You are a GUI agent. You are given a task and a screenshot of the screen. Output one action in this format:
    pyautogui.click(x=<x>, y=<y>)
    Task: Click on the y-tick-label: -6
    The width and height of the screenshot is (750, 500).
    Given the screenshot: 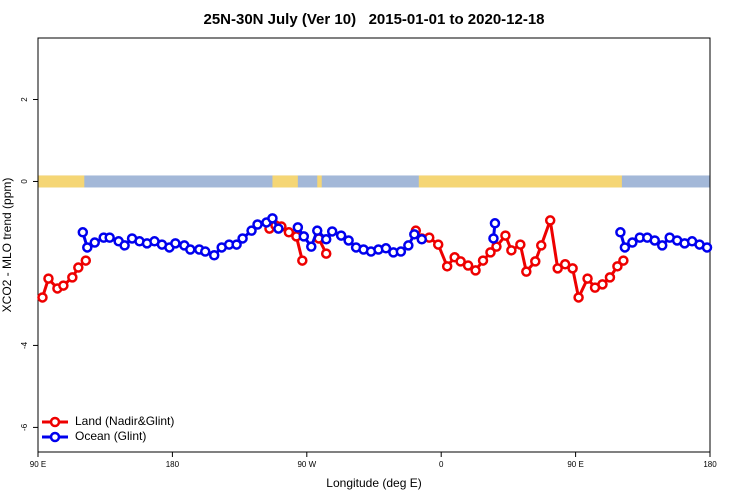 What is the action you would take?
    pyautogui.click(x=24, y=427)
    